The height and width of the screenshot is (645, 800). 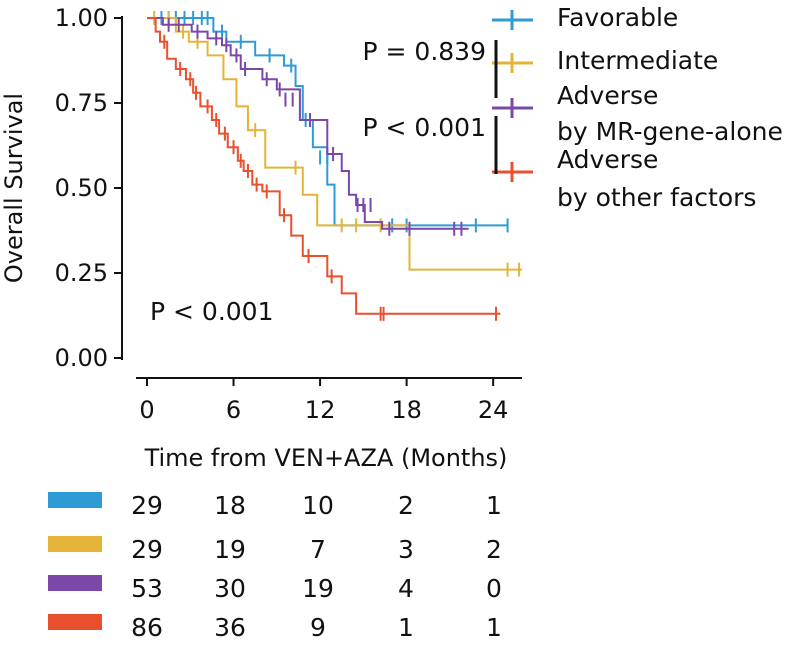 I want to click on risk-count: 18, so click(x=230, y=505).